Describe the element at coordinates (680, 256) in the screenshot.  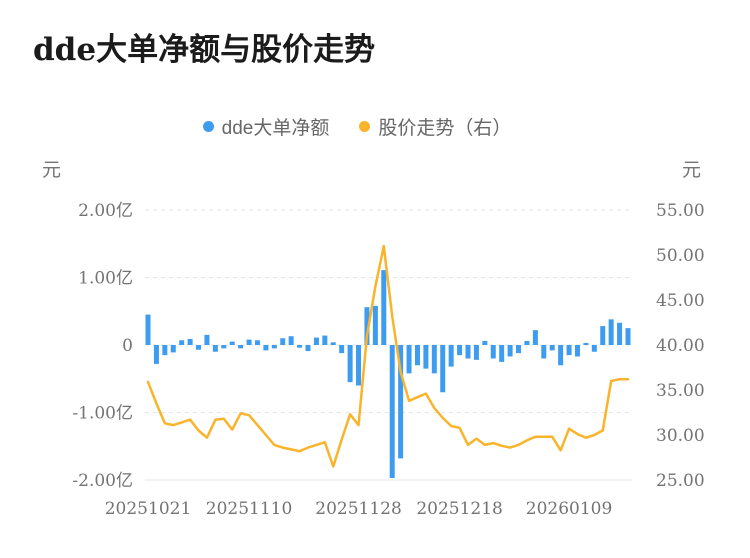
I see `right-axis-tick-label: 50.00` at that location.